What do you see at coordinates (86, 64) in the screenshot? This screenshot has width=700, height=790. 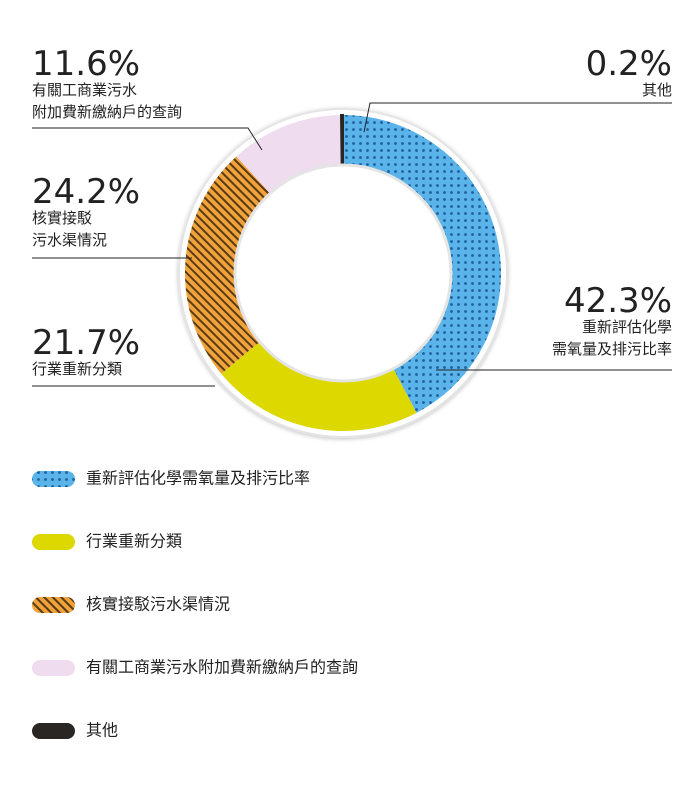 I see `callout-value: 11.6%` at bounding box center [86, 64].